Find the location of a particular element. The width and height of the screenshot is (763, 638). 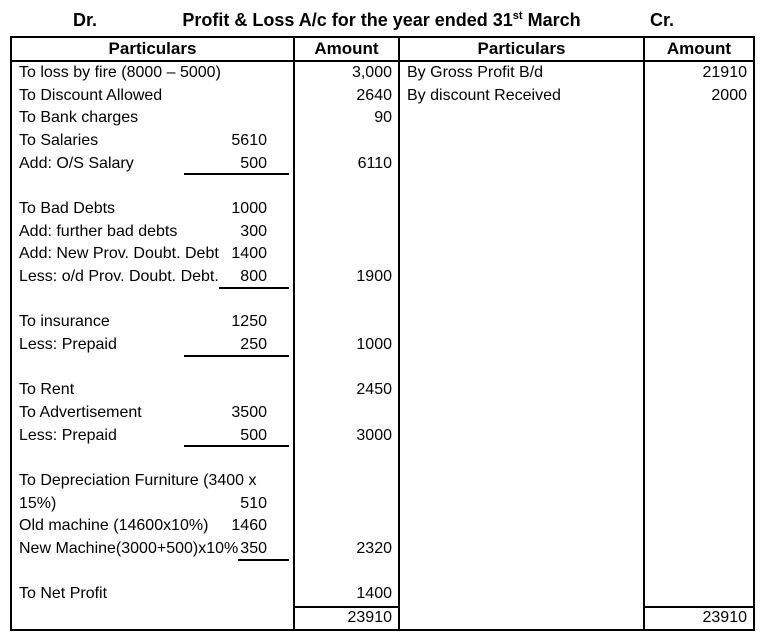

row-label: To Depreciation Furniture (3400 x is located at coordinates (138, 481).